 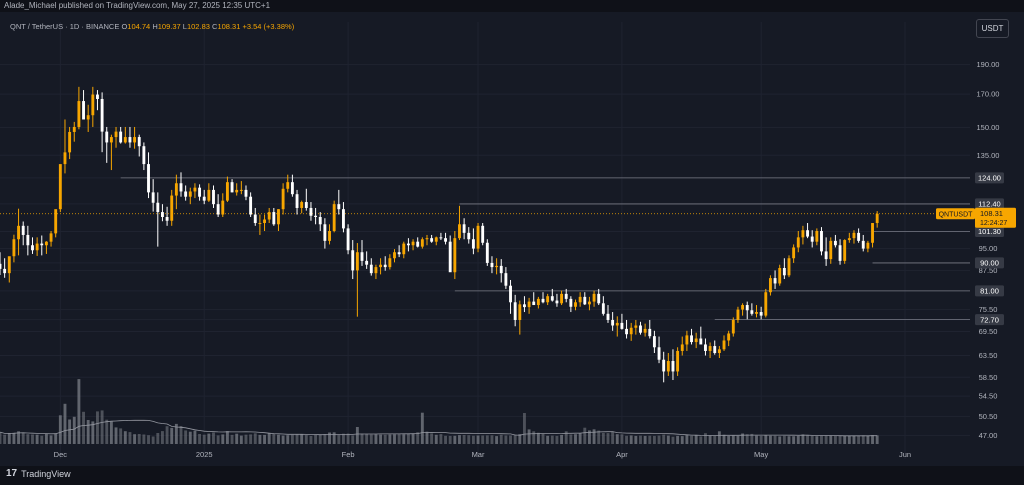 What do you see at coordinates (512, 475) in the screenshot?
I see `footer-bar` at bounding box center [512, 475].